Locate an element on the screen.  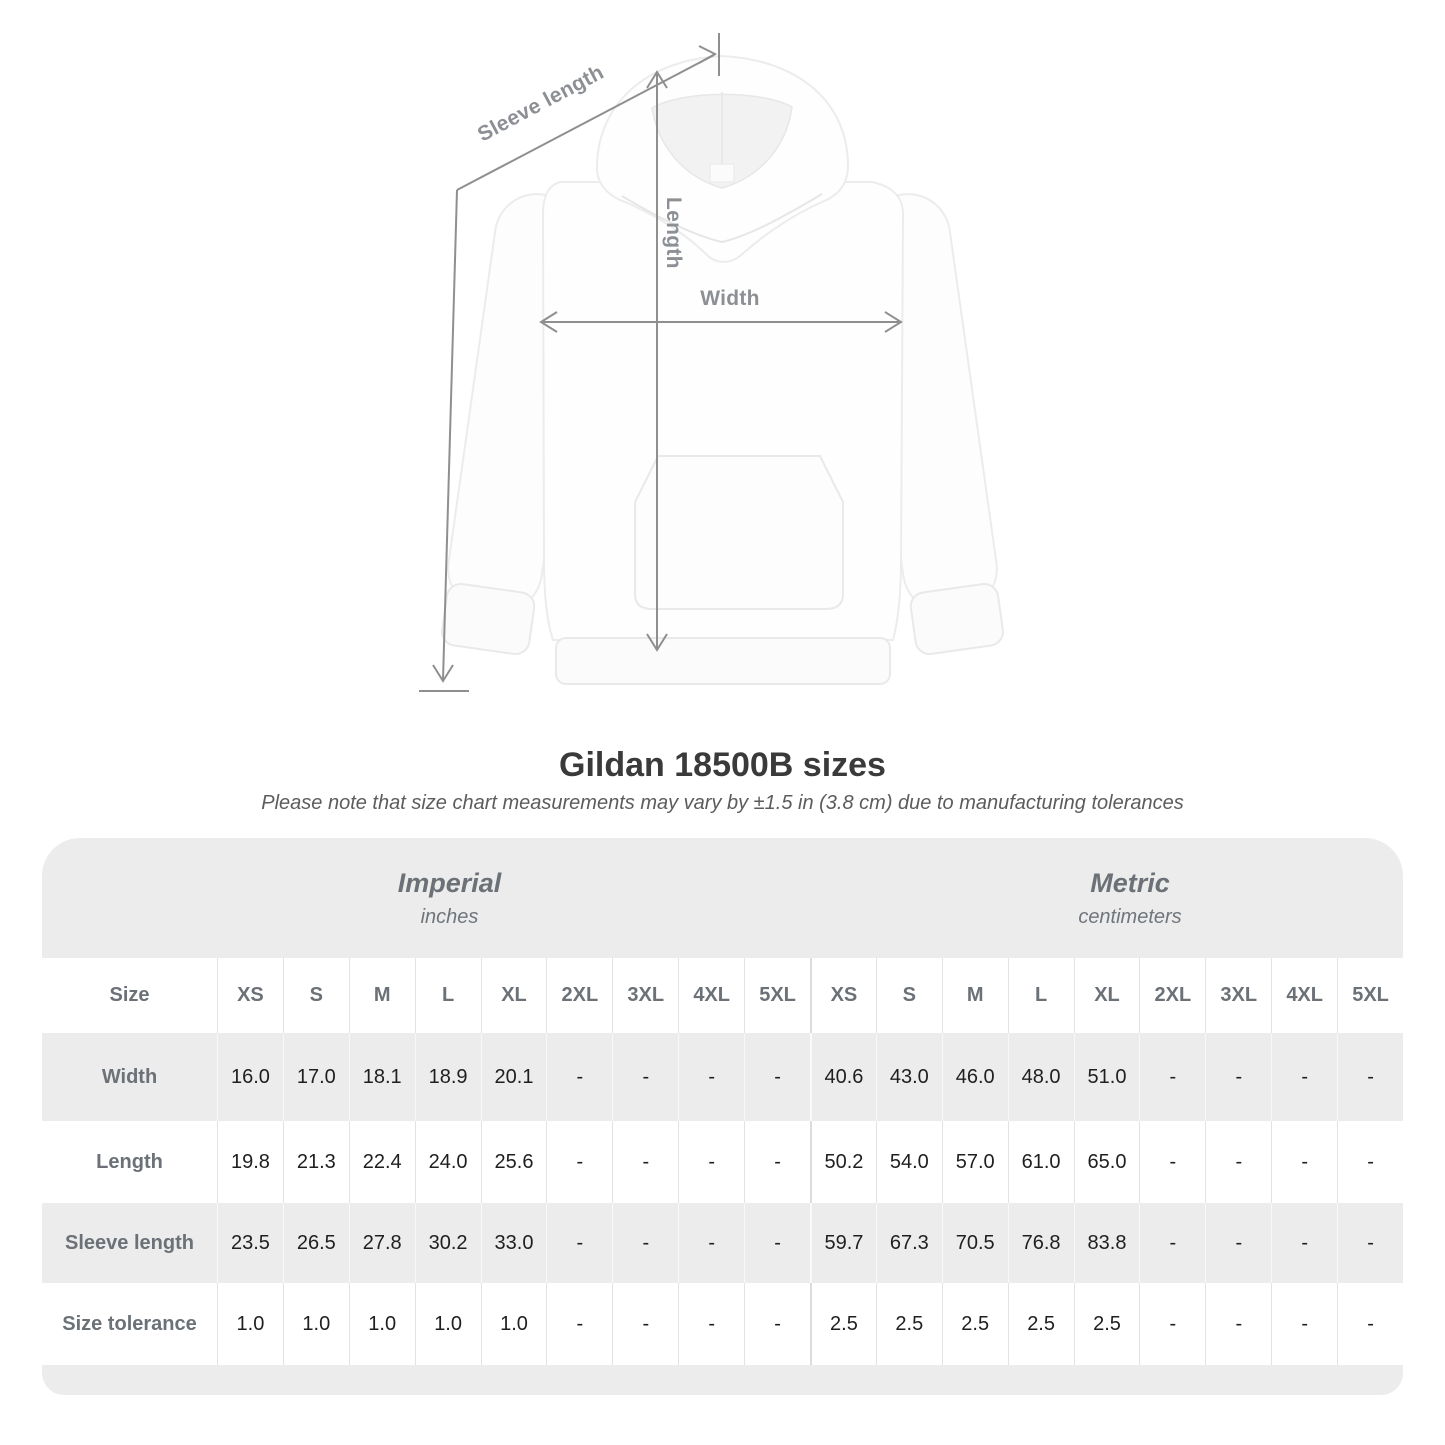
hoodie-hem-band is located at coordinates (723, 661).